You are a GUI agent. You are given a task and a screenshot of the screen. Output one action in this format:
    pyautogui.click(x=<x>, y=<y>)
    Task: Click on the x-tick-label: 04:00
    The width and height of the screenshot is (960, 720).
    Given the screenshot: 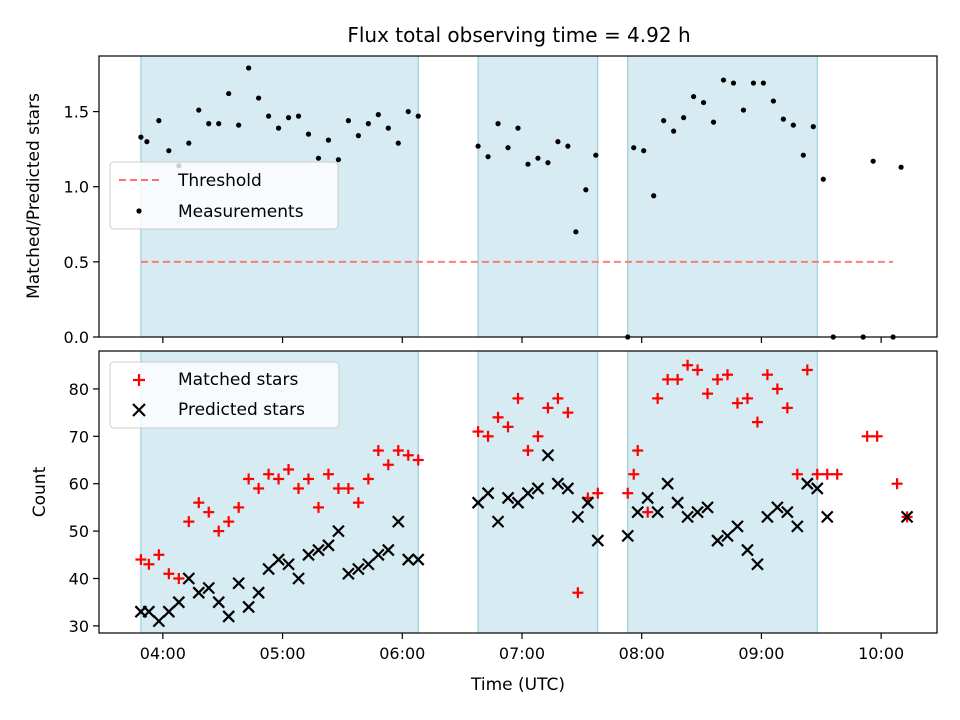 What is the action you would take?
    pyautogui.click(x=163, y=653)
    